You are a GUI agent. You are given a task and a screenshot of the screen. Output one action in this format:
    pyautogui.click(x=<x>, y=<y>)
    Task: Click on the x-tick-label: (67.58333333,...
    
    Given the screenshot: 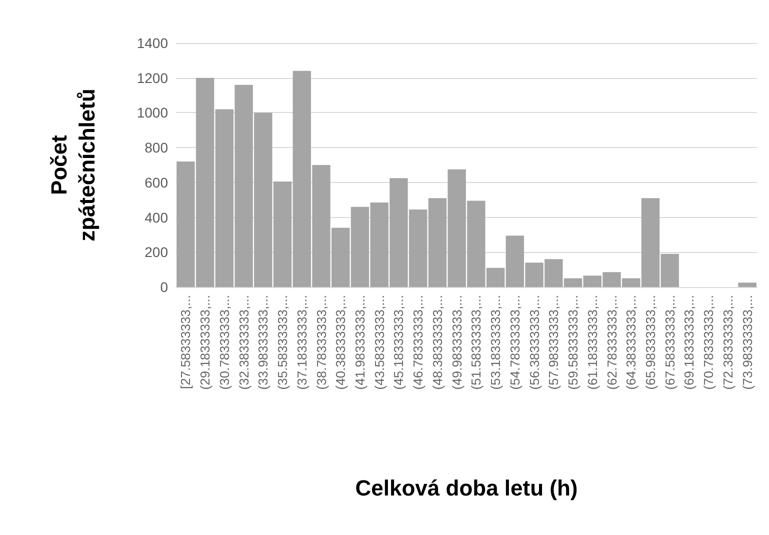 What is the action you would take?
    pyautogui.click(x=670, y=342)
    